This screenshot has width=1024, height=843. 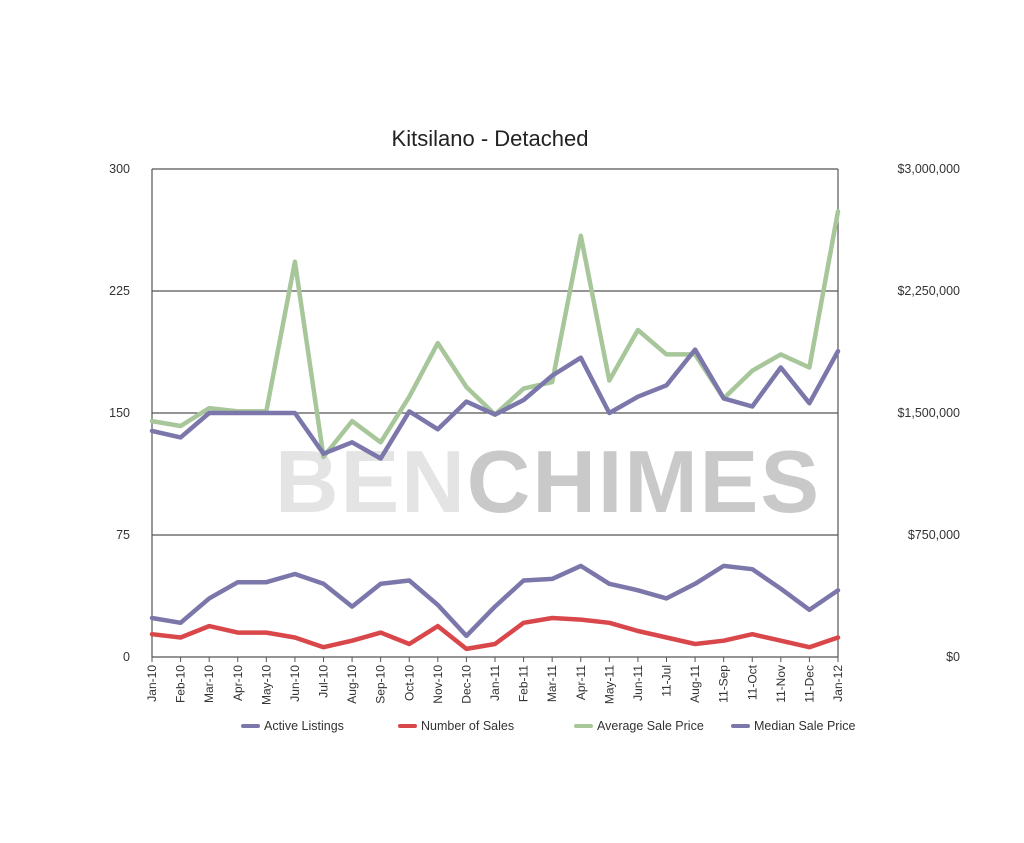 What do you see at coordinates (490, 138) in the screenshot?
I see `chart-title: Kitsilano - Detached` at bounding box center [490, 138].